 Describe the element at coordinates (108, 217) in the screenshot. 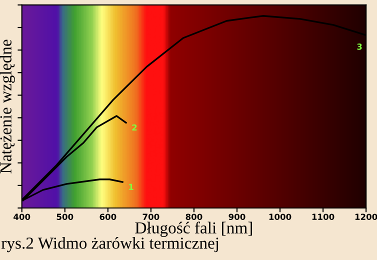

I see `x-tick-label: 600` at that location.